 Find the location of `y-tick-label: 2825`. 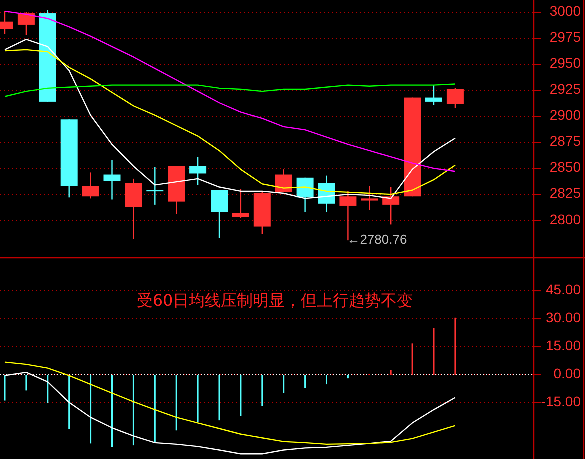

y-tick-label: 2825 is located at coordinates (566, 193).